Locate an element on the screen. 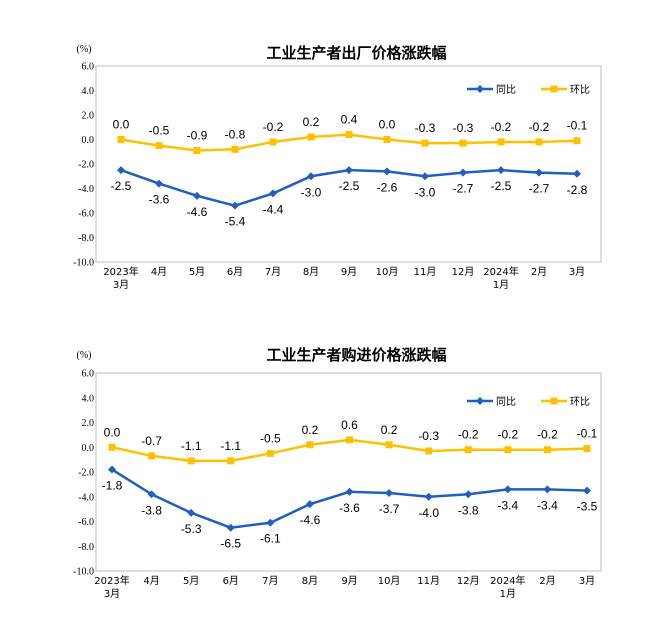 The width and height of the screenshot is (658, 626). data-label: -3.4 is located at coordinates (547, 505).